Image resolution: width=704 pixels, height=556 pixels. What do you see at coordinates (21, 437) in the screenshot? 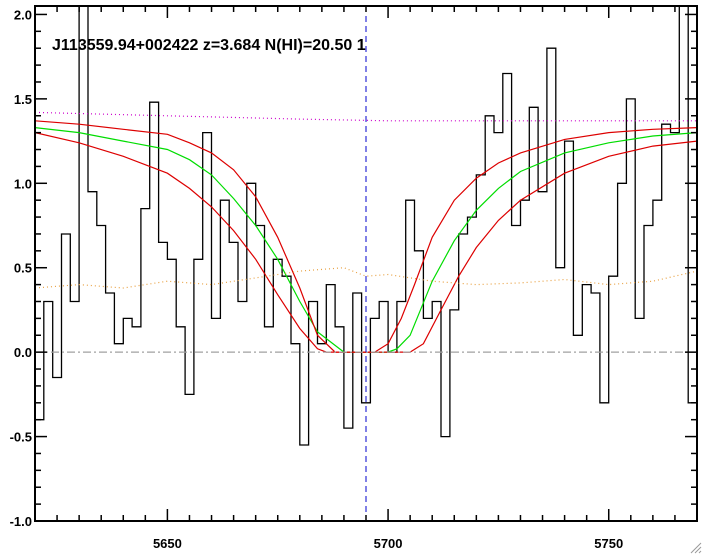
I see `y-tick-label: -0.5` at bounding box center [21, 437].